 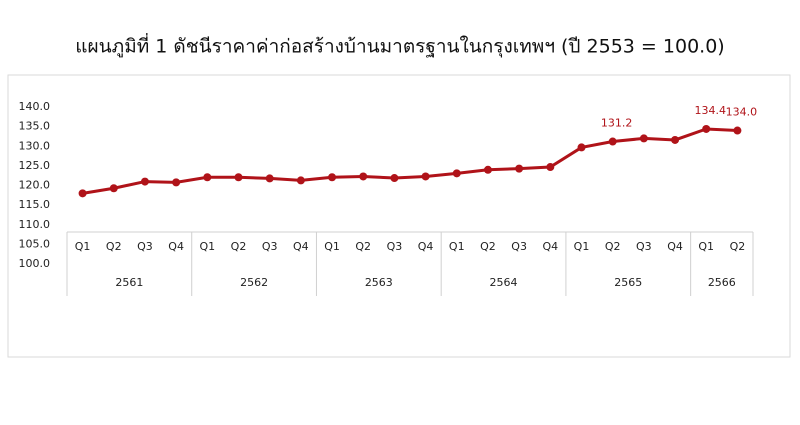 What do you see at coordinates (254, 282) in the screenshot?
I see `group-label: 2562` at bounding box center [254, 282].